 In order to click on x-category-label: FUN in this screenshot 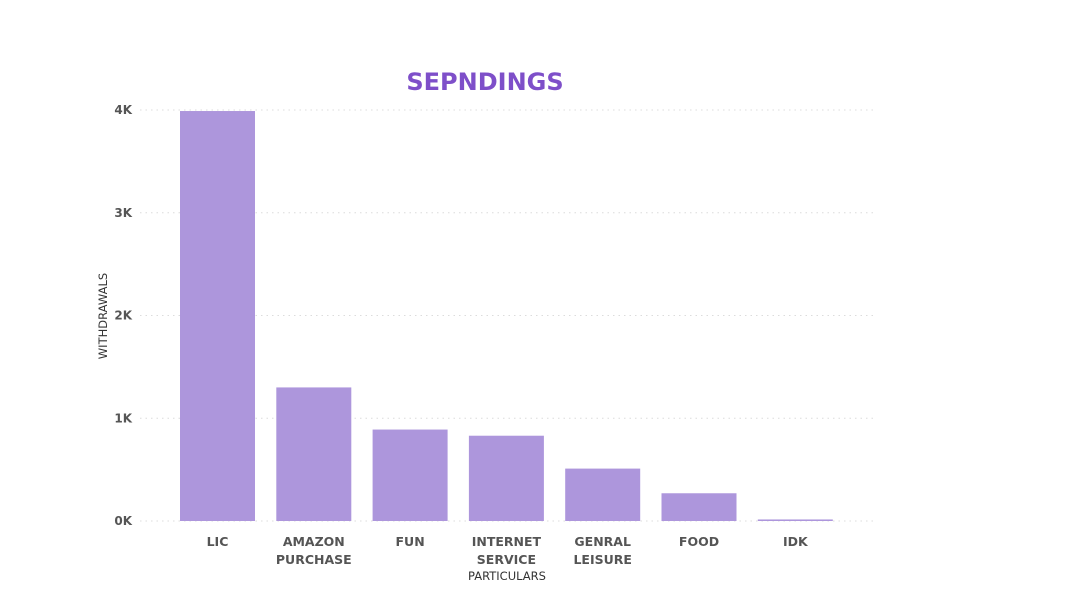, I will do `click(410, 541)`.